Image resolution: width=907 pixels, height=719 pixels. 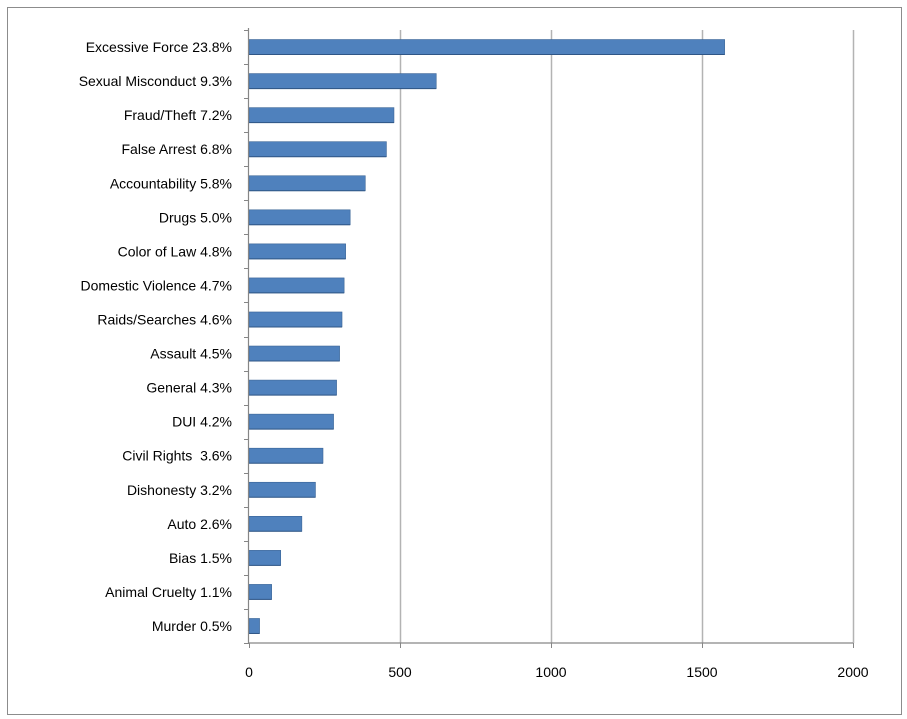 I want to click on category-label: Dishonesty 3.2%, so click(x=179, y=490).